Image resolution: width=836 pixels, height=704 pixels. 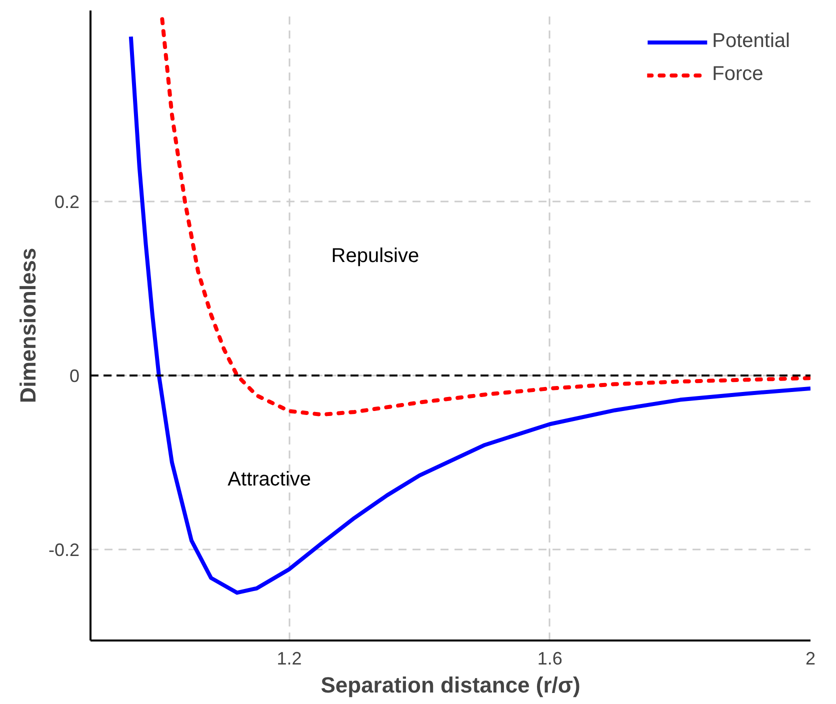 I want to click on x-tick-label: 1.2, so click(x=289, y=658).